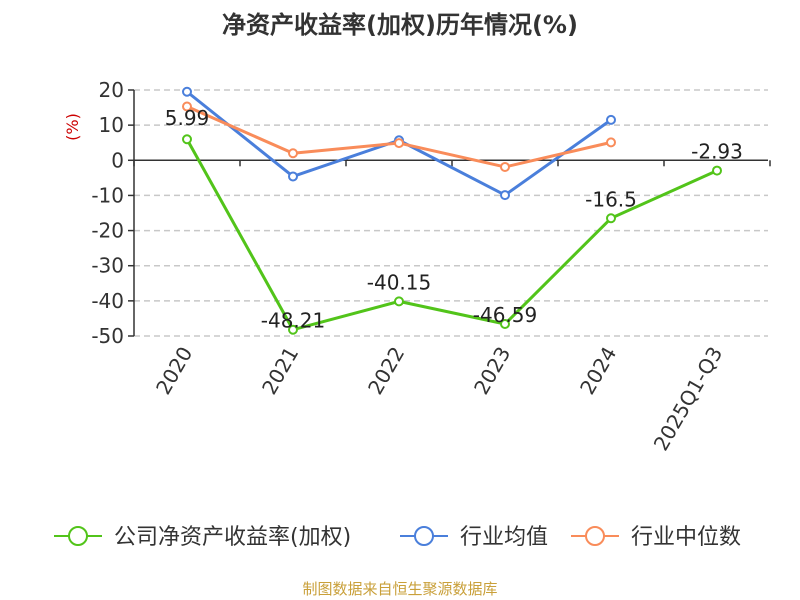  Describe the element at coordinates (113, 213) in the screenshot. I see `y-axis-ticks: 20 10 0 -10 -20 -30 -40 -50` at that location.